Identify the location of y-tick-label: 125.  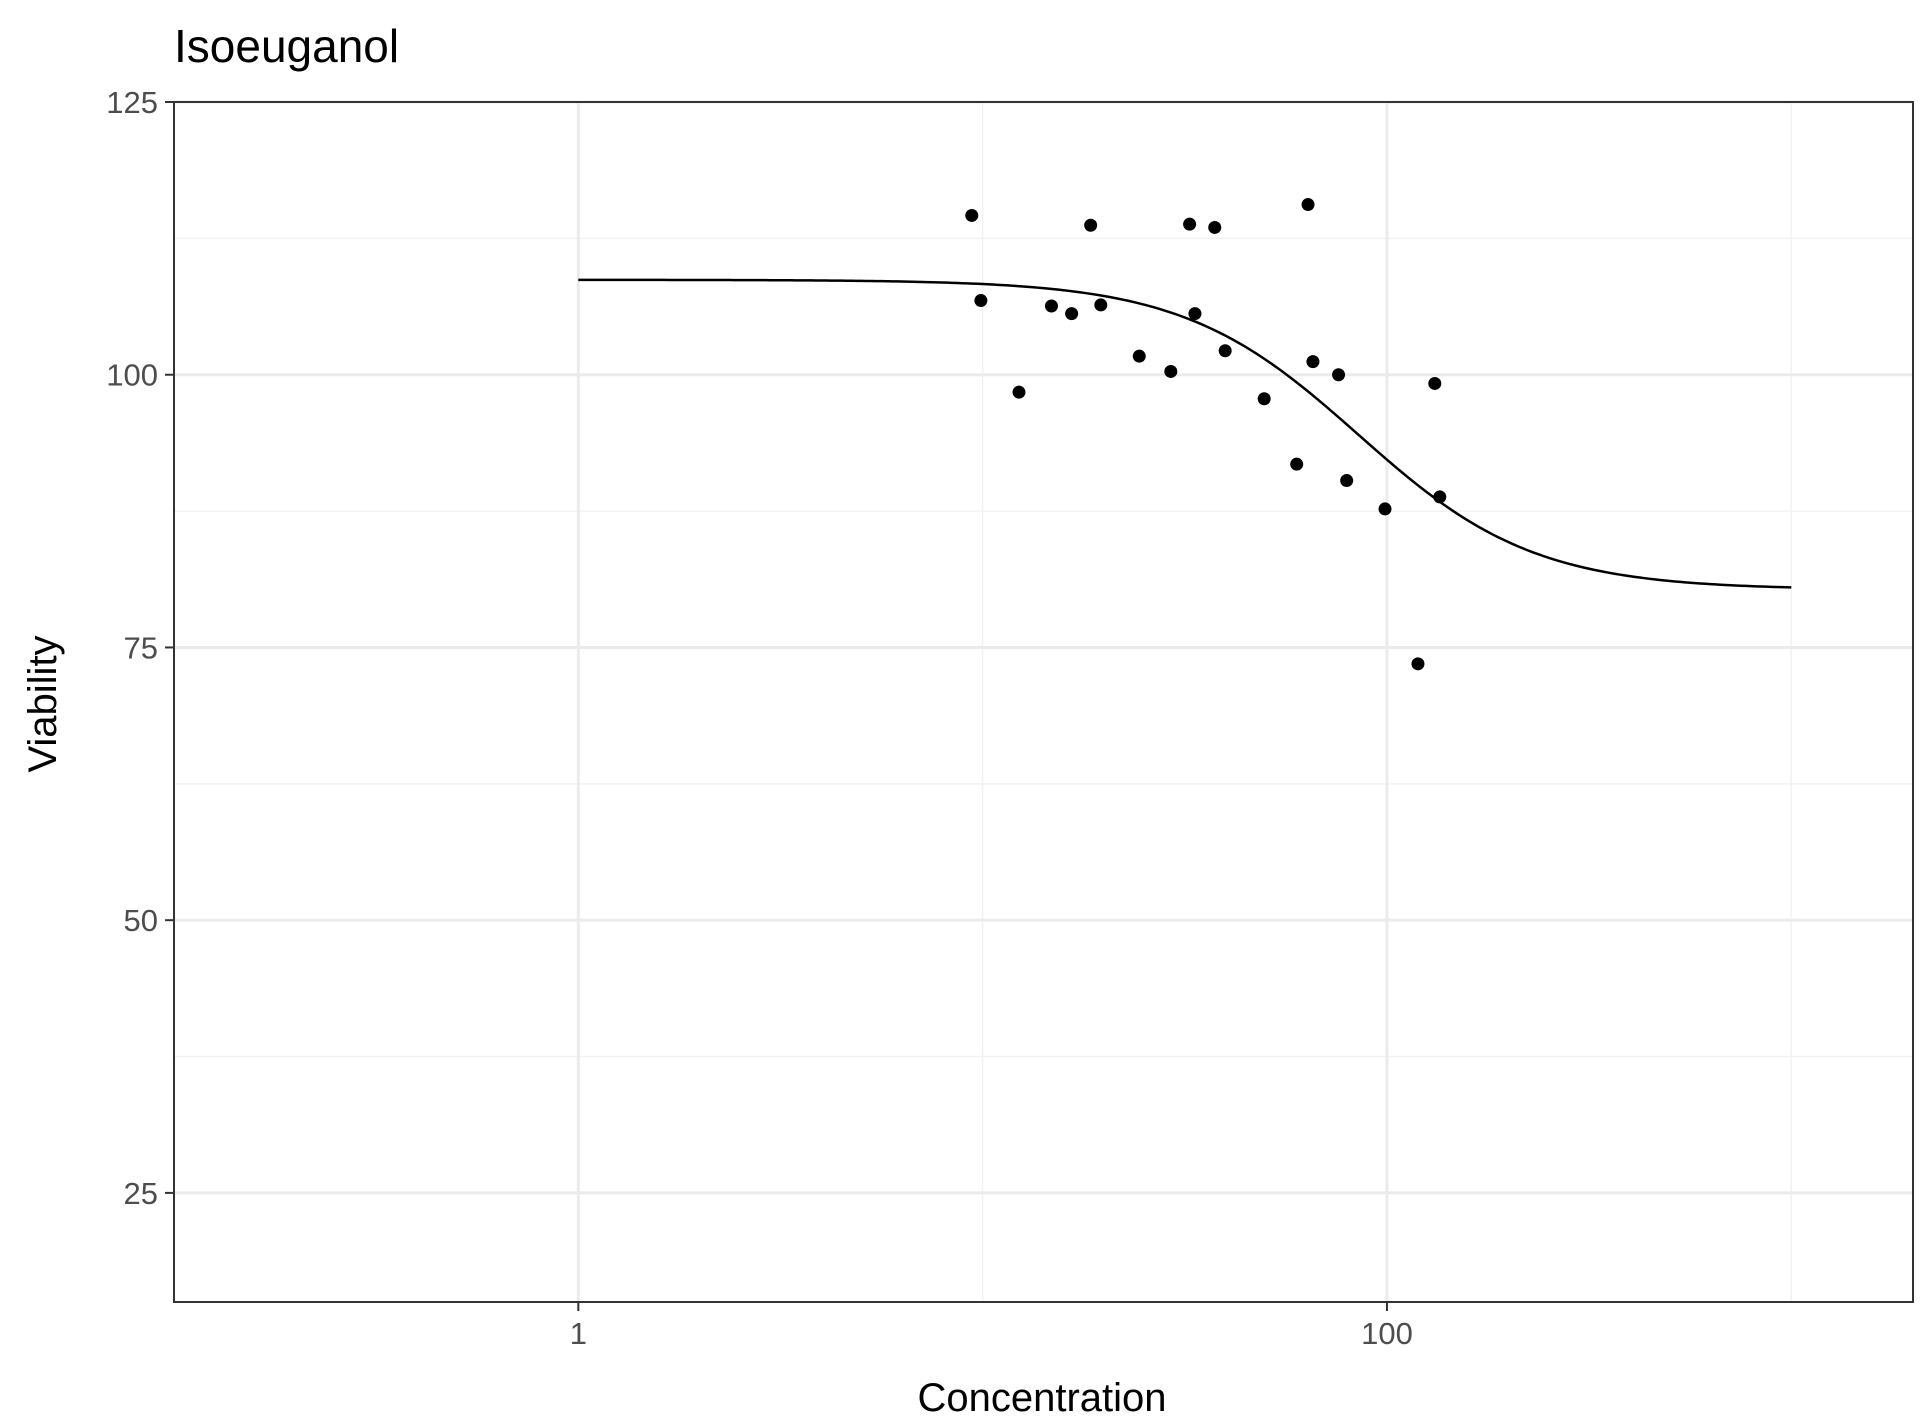
(132, 102).